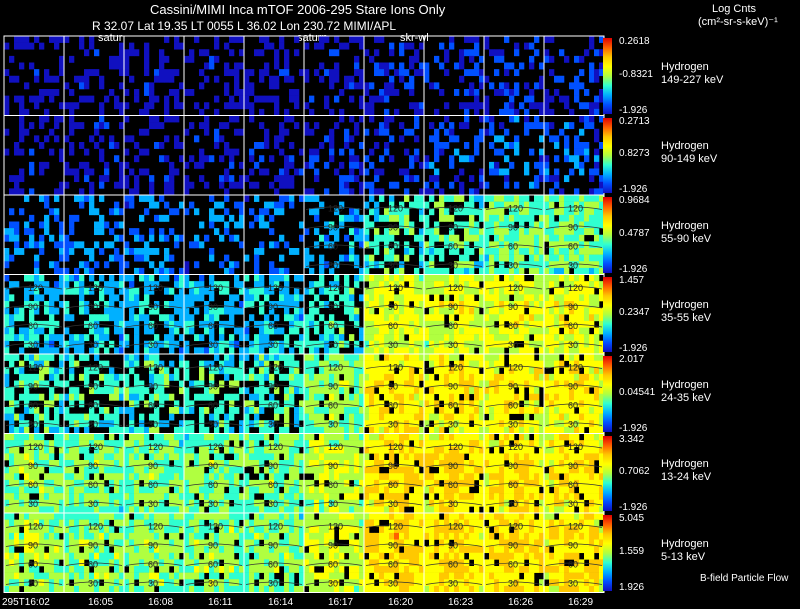 Image resolution: width=800 pixels, height=609 pixels. What do you see at coordinates (394, 75) in the screenshot?
I see `heatmap-panel` at bounding box center [394, 75].